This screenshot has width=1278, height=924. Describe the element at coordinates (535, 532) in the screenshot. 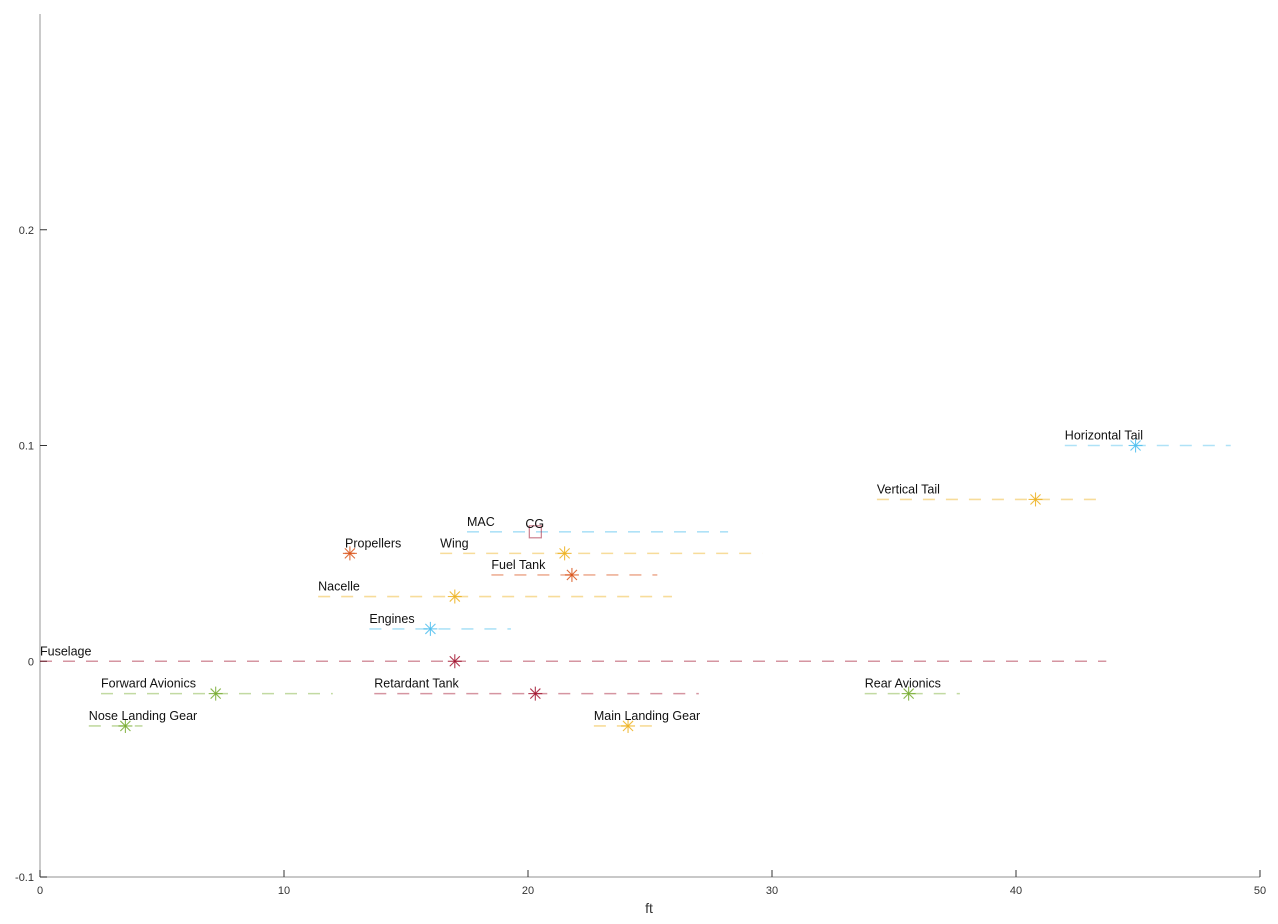

I see `overall-cg-marker` at that location.